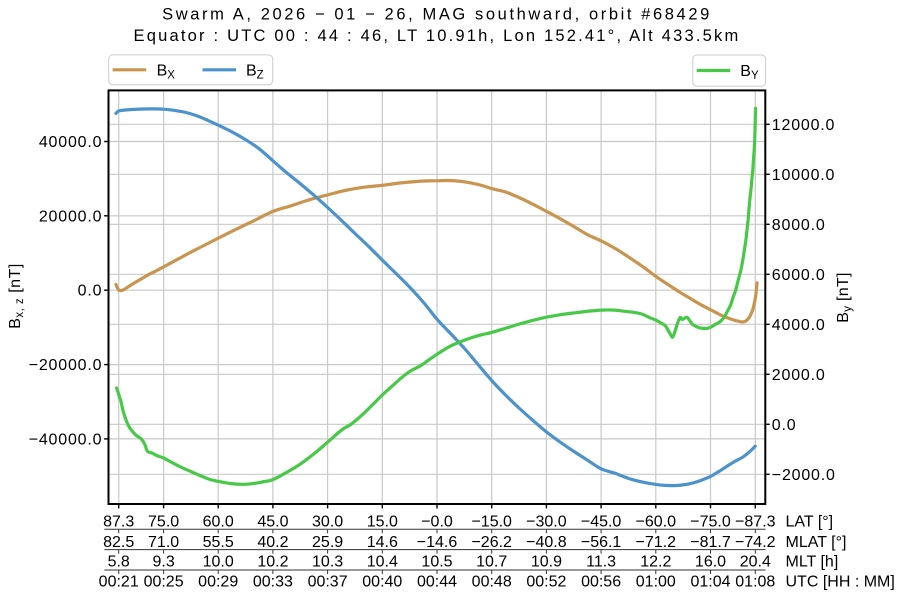 The height and width of the screenshot is (600, 900). Describe the element at coordinates (66, 439) in the screenshot. I see `svg-text: −40000.0` at that location.